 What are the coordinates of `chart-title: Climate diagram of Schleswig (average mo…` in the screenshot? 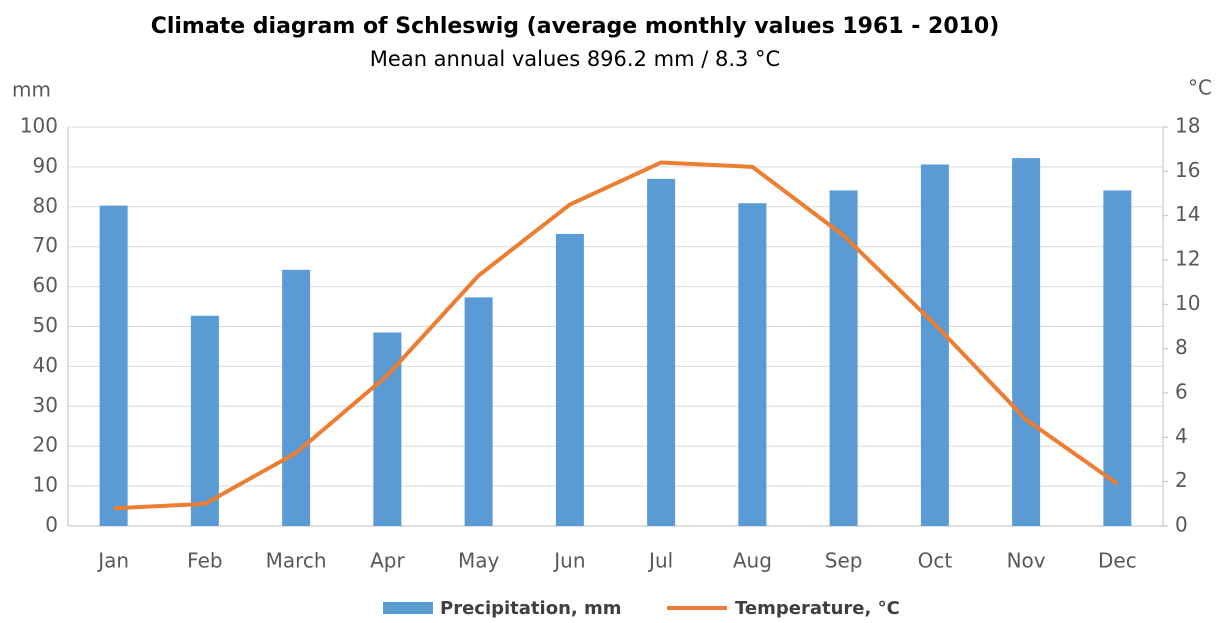 It's located at (575, 26).